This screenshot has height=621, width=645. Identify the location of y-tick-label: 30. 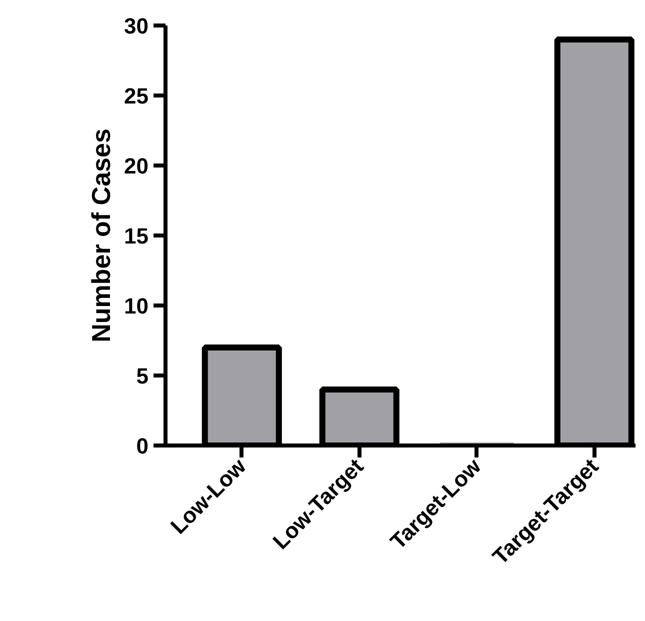
(136, 26).